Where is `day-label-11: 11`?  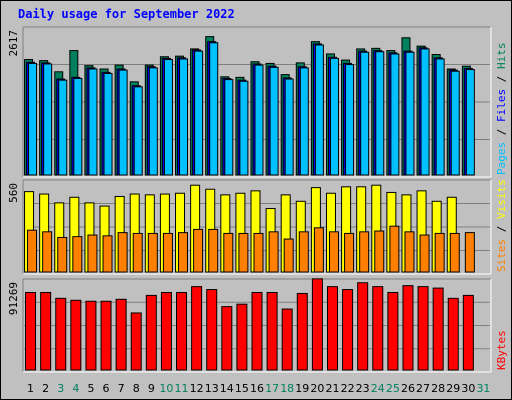 day-label-11: 11 is located at coordinates (182, 388).